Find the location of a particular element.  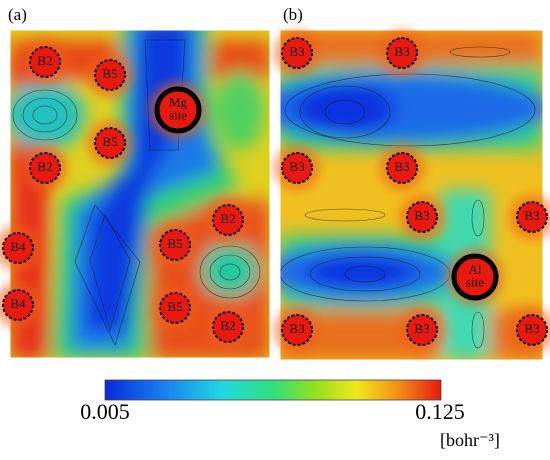

colorbar-max: 0.125 is located at coordinates (440, 411).